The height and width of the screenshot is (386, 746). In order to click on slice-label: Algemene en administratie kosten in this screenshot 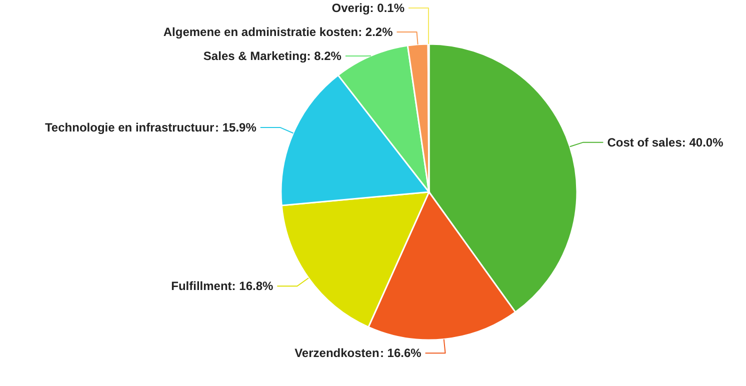, I will do `click(260, 32)`.